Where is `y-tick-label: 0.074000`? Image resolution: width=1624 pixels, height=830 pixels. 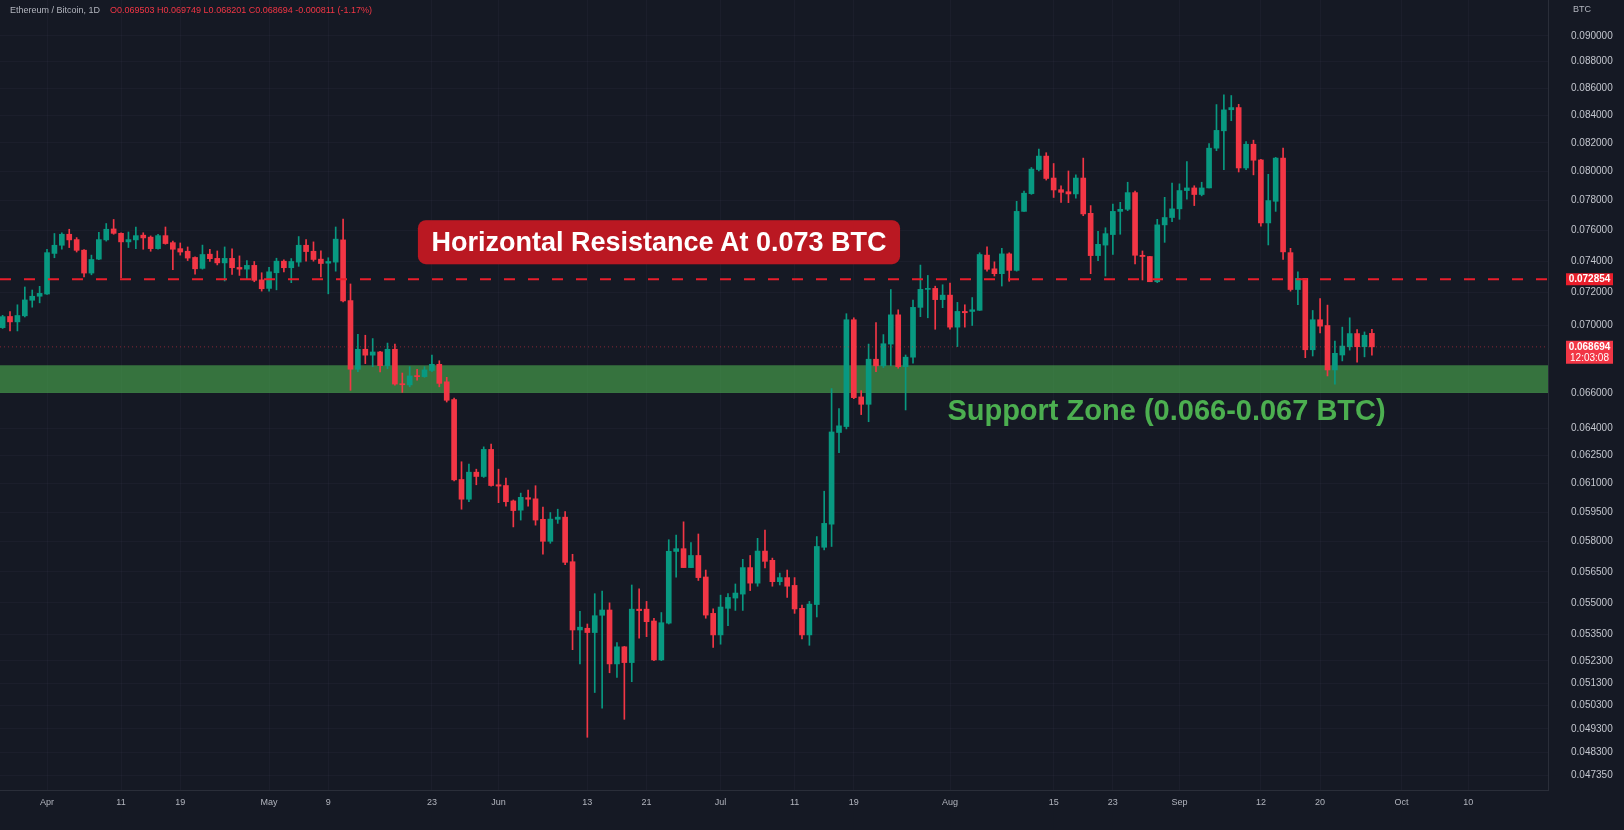 y-tick-label: 0.074000 is located at coordinates (1592, 260).